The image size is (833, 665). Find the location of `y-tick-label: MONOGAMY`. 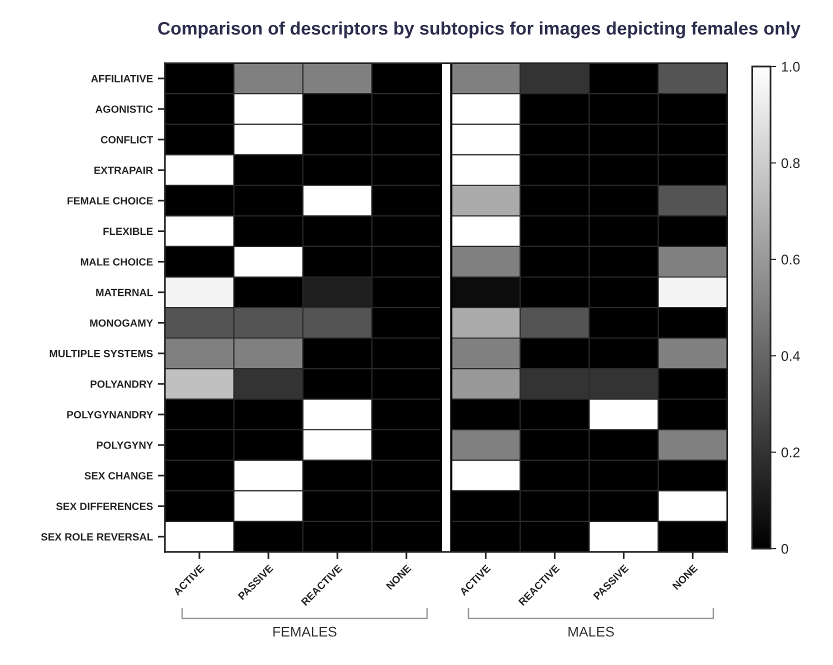

y-tick-label: MONOGAMY is located at coordinates (121, 323).